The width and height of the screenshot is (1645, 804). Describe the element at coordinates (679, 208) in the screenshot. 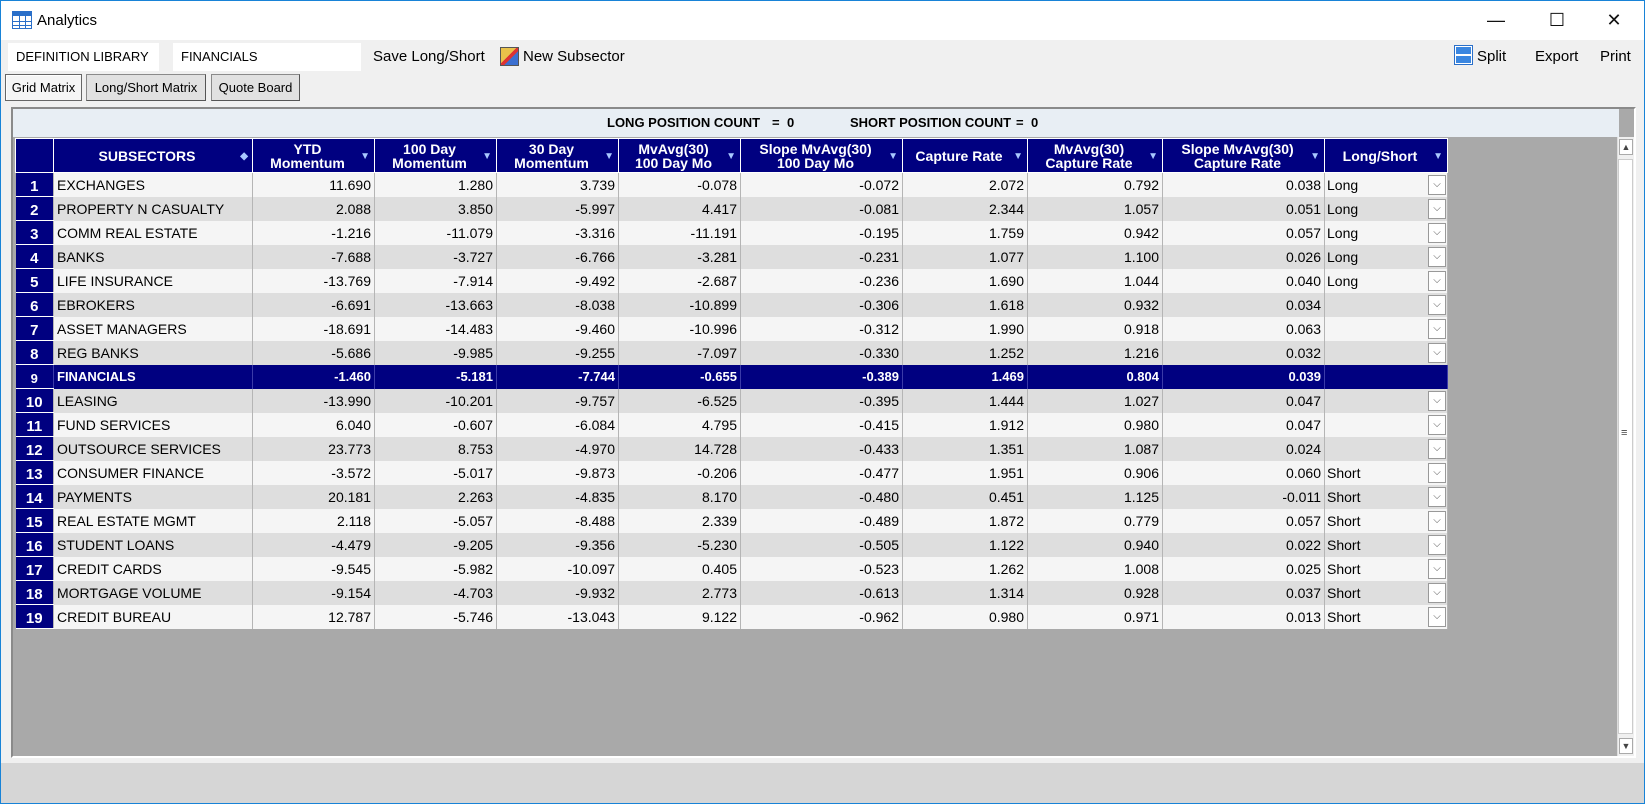

I see `value-cell: 4.417` at that location.